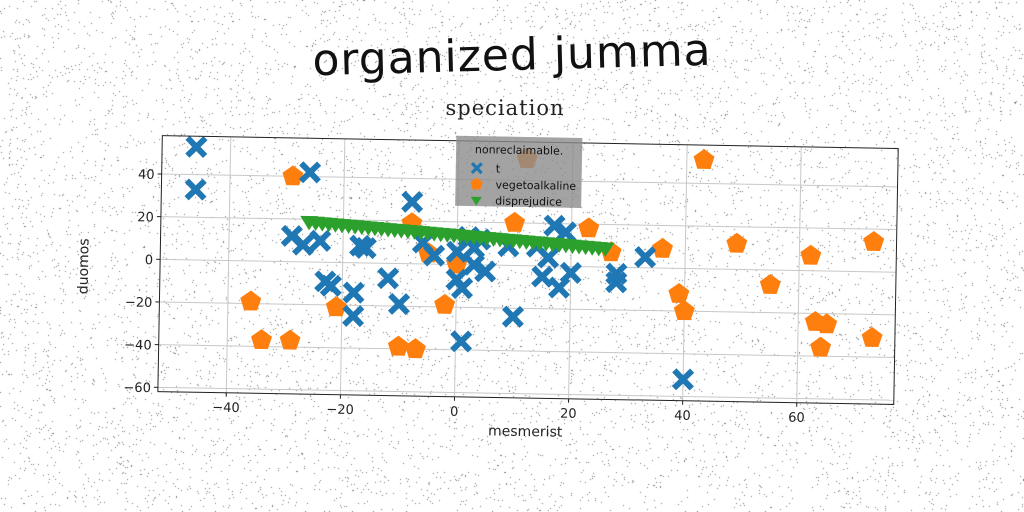  What do you see at coordinates (137, 388) in the screenshot?
I see `y-tick-label: −60` at bounding box center [137, 388].